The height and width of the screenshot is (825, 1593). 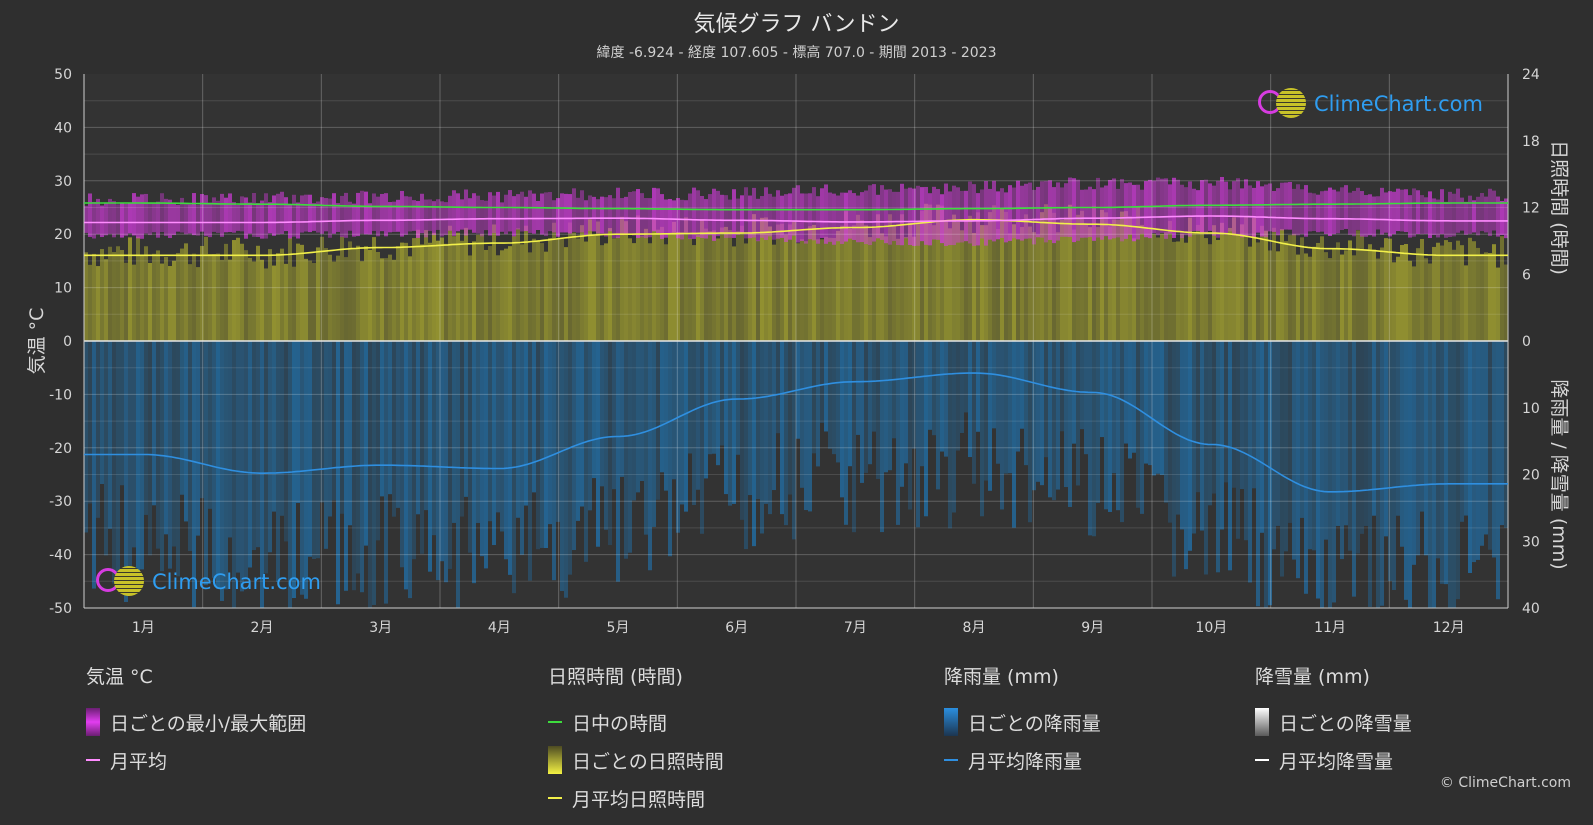 I want to click on legend-sunshine: 日照時間 (時間) 日中の時間 日ごとの日照時間 月平均日照時間, so click(x=636, y=739).